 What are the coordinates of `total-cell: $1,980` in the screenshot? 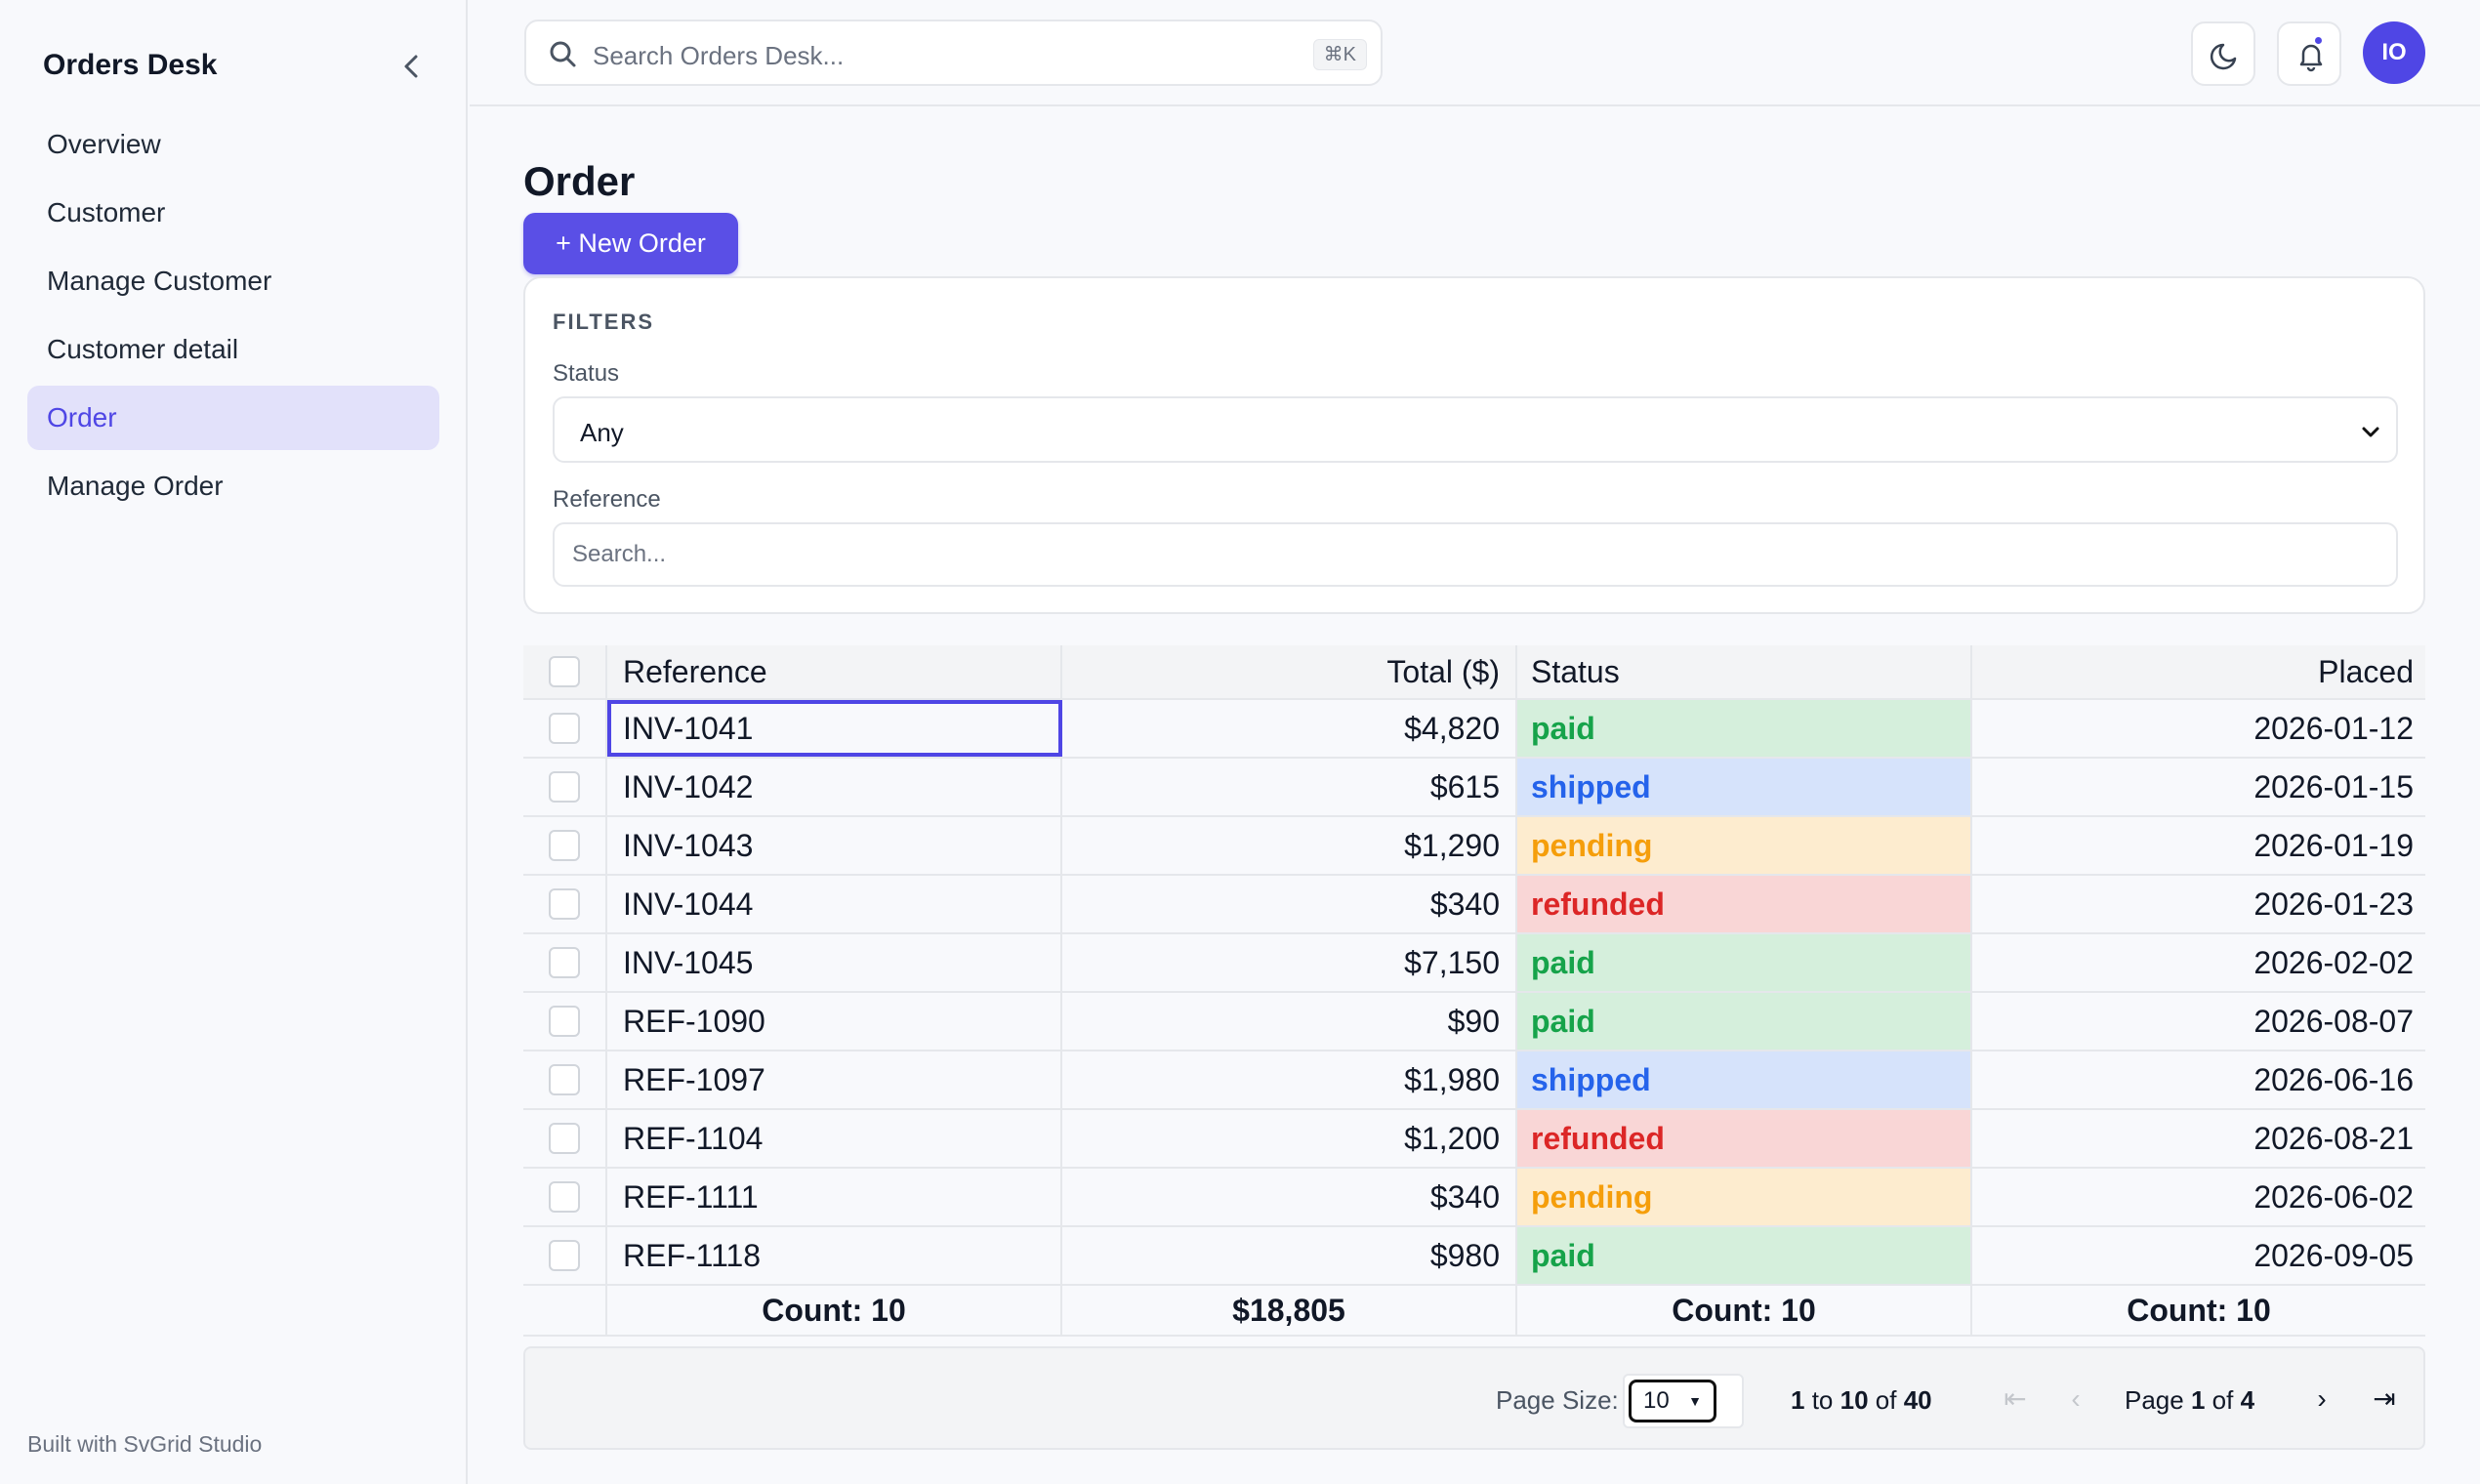 It's located at (1289, 1080).